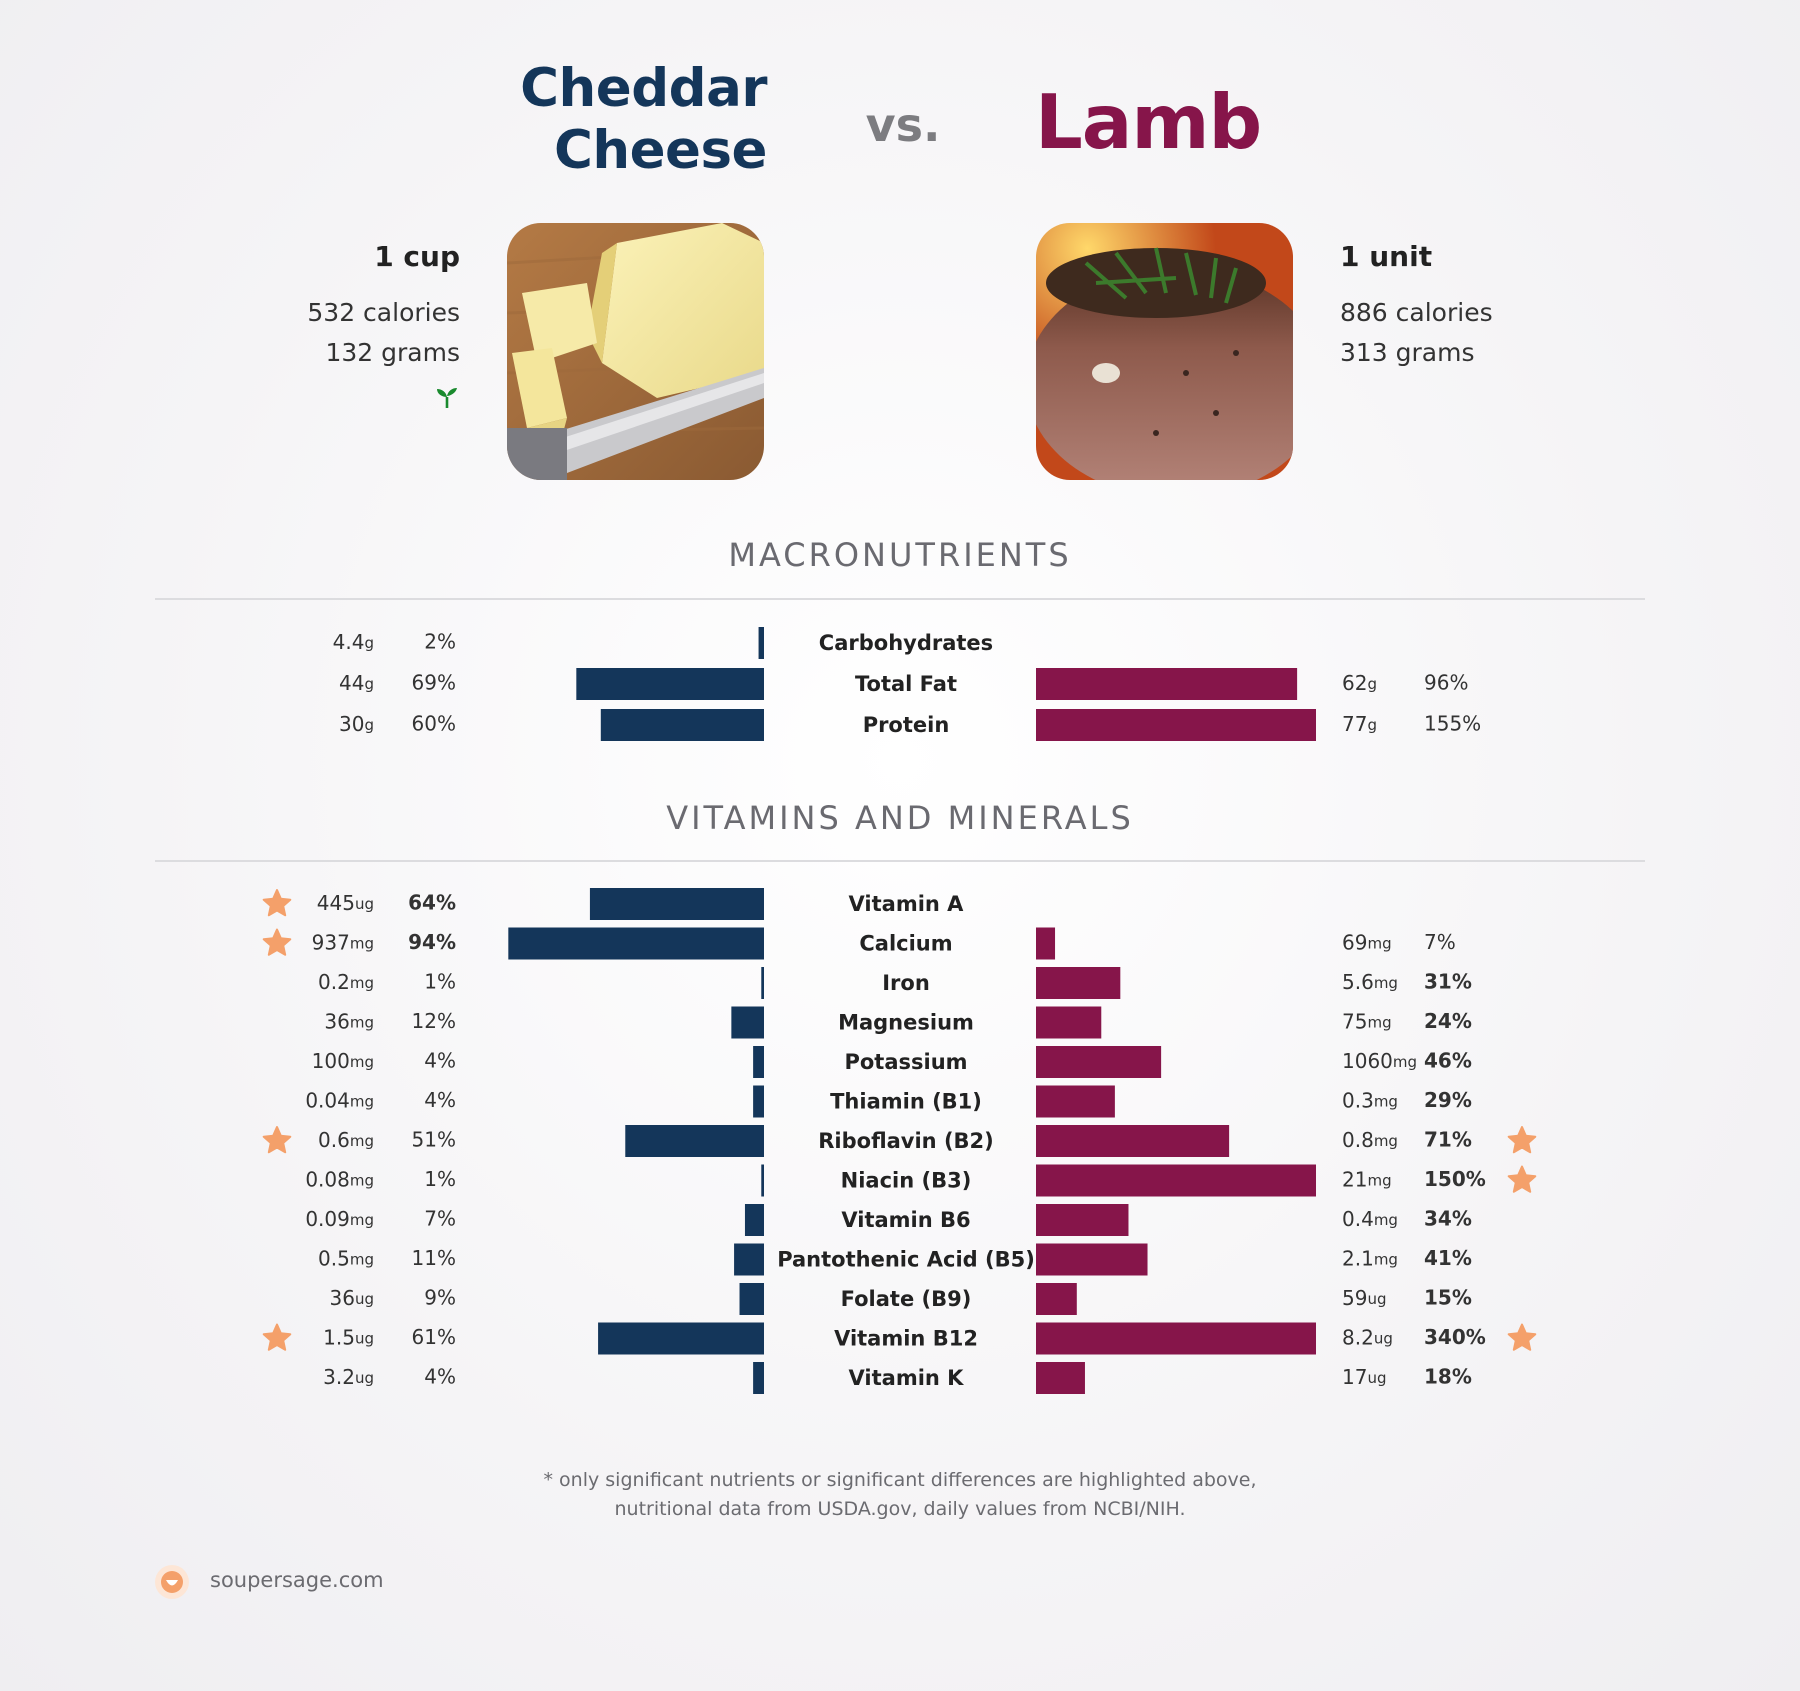 The image size is (1800, 1691). I want to click on left-amount-niacin-b3: 0.08mg, so click(339, 1179).